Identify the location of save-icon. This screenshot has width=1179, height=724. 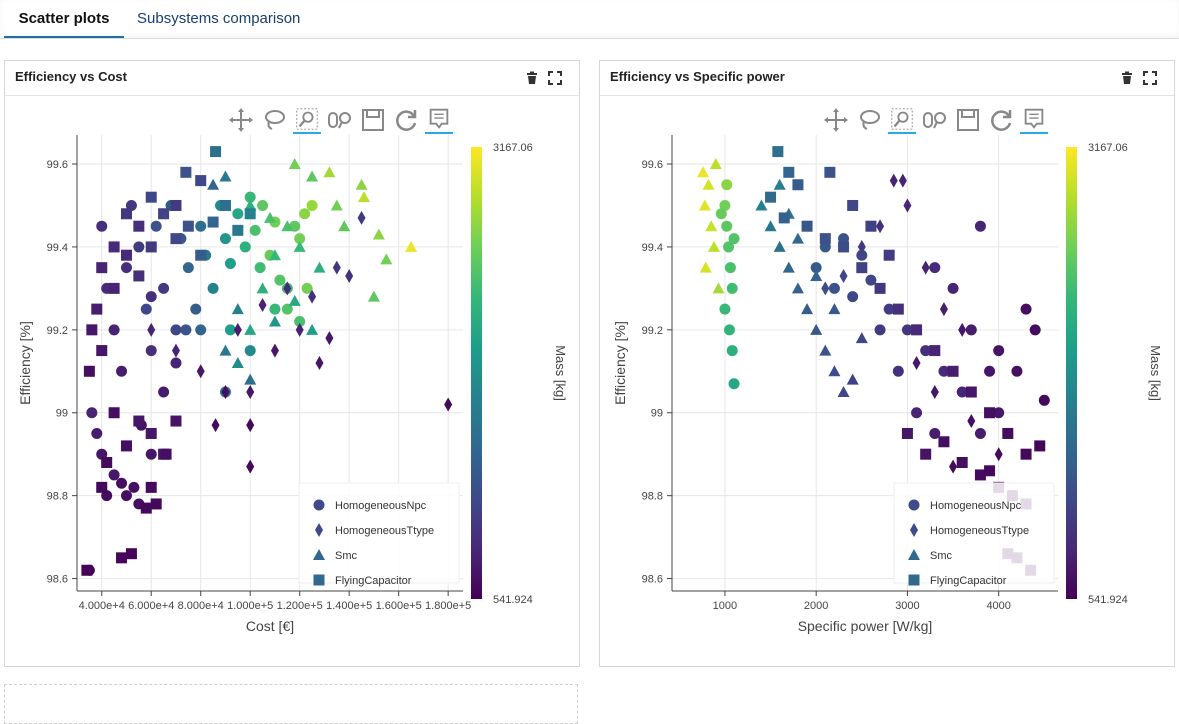
(968, 120).